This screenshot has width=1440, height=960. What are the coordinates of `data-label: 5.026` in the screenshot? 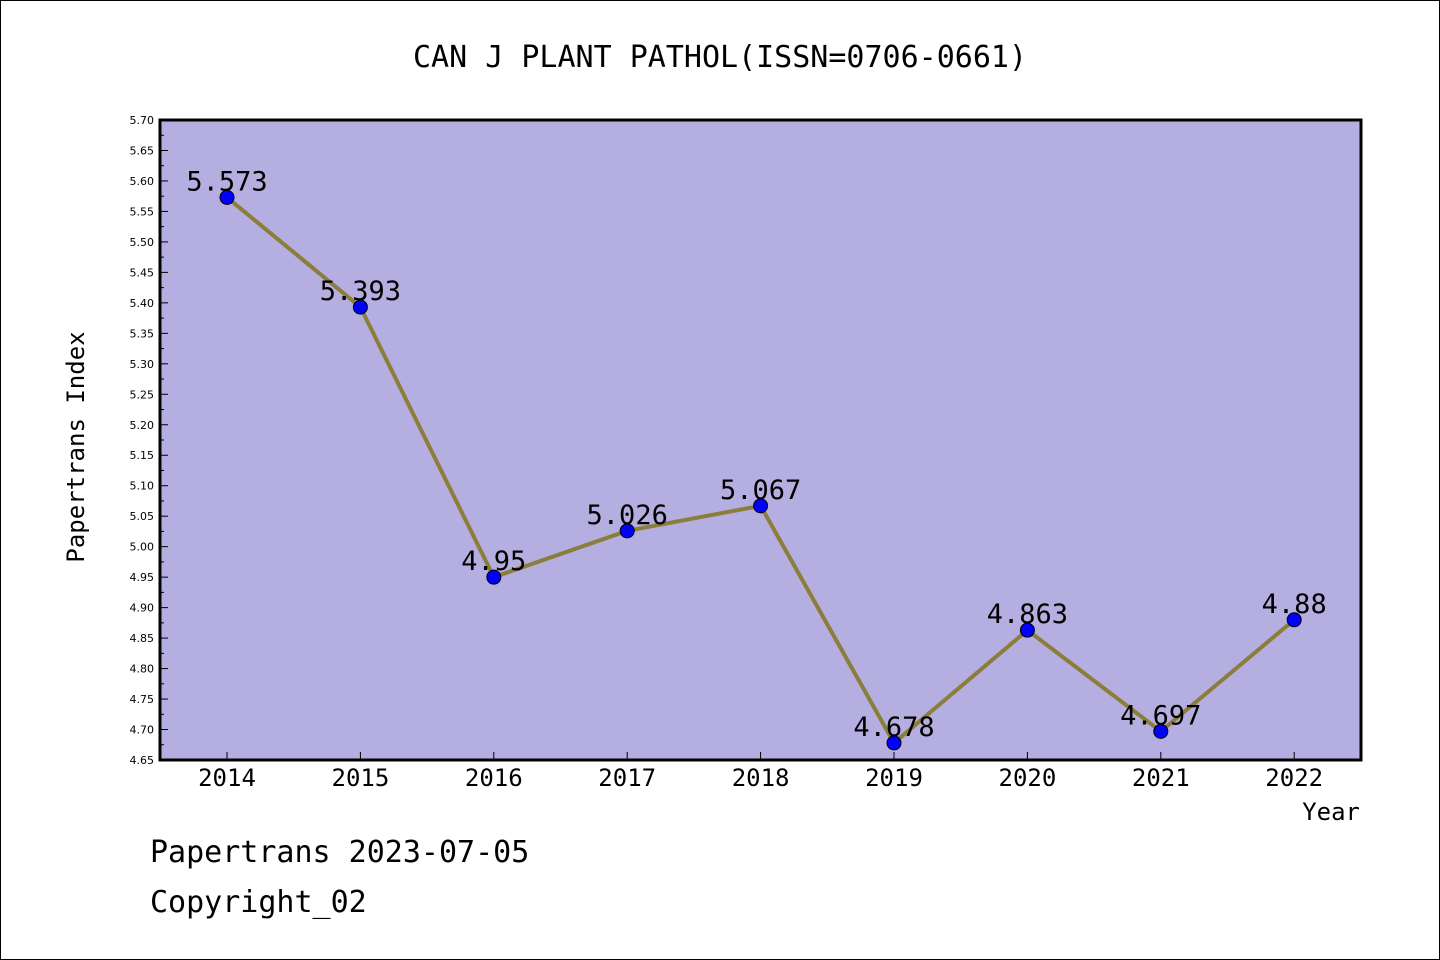 It's located at (627, 515).